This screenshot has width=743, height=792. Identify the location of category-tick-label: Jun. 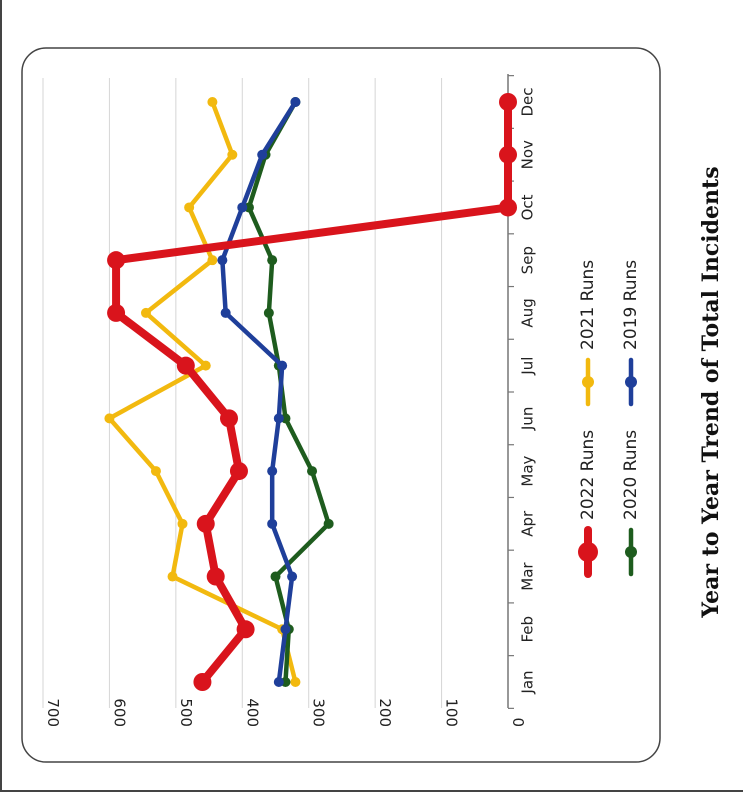
(528, 419).